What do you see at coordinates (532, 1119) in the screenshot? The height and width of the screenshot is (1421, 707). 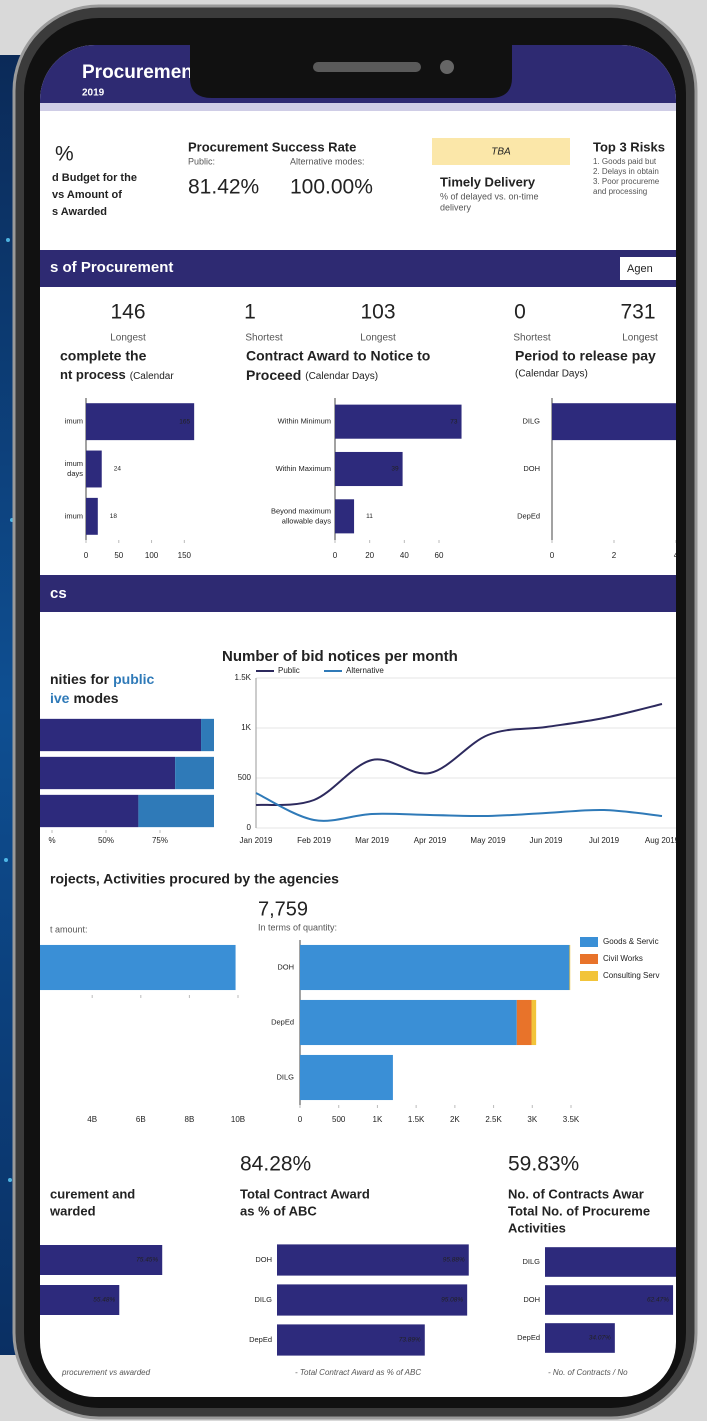 I see `x-tick-label: 3K` at bounding box center [532, 1119].